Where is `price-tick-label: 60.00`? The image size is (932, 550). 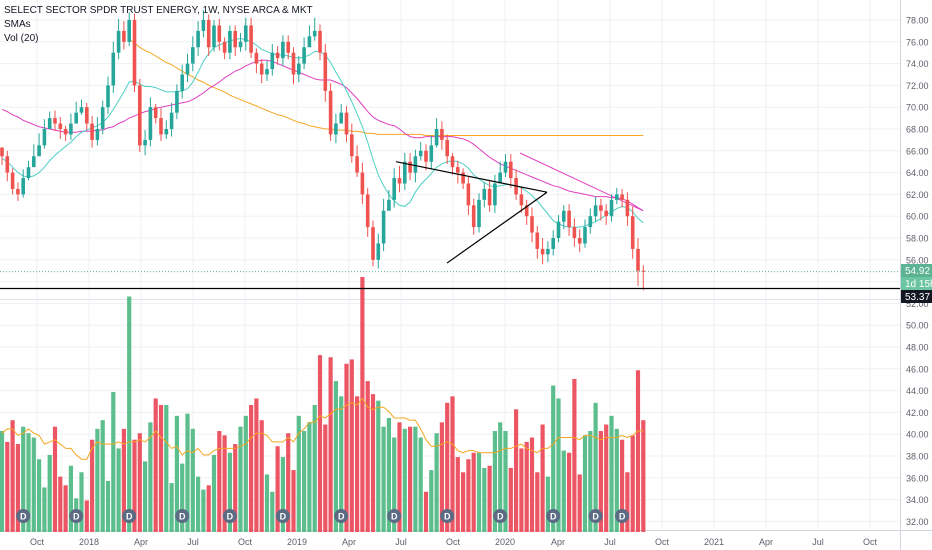
price-tick-label: 60.00 is located at coordinates (917, 217).